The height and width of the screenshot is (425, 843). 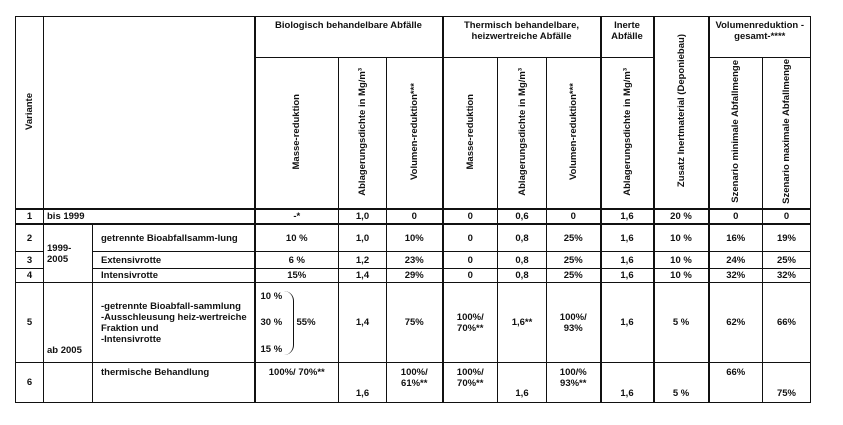 What do you see at coordinates (348, 37) in the screenshot?
I see `bio-group-header: Biologisch behandelbare Abfälle` at bounding box center [348, 37].